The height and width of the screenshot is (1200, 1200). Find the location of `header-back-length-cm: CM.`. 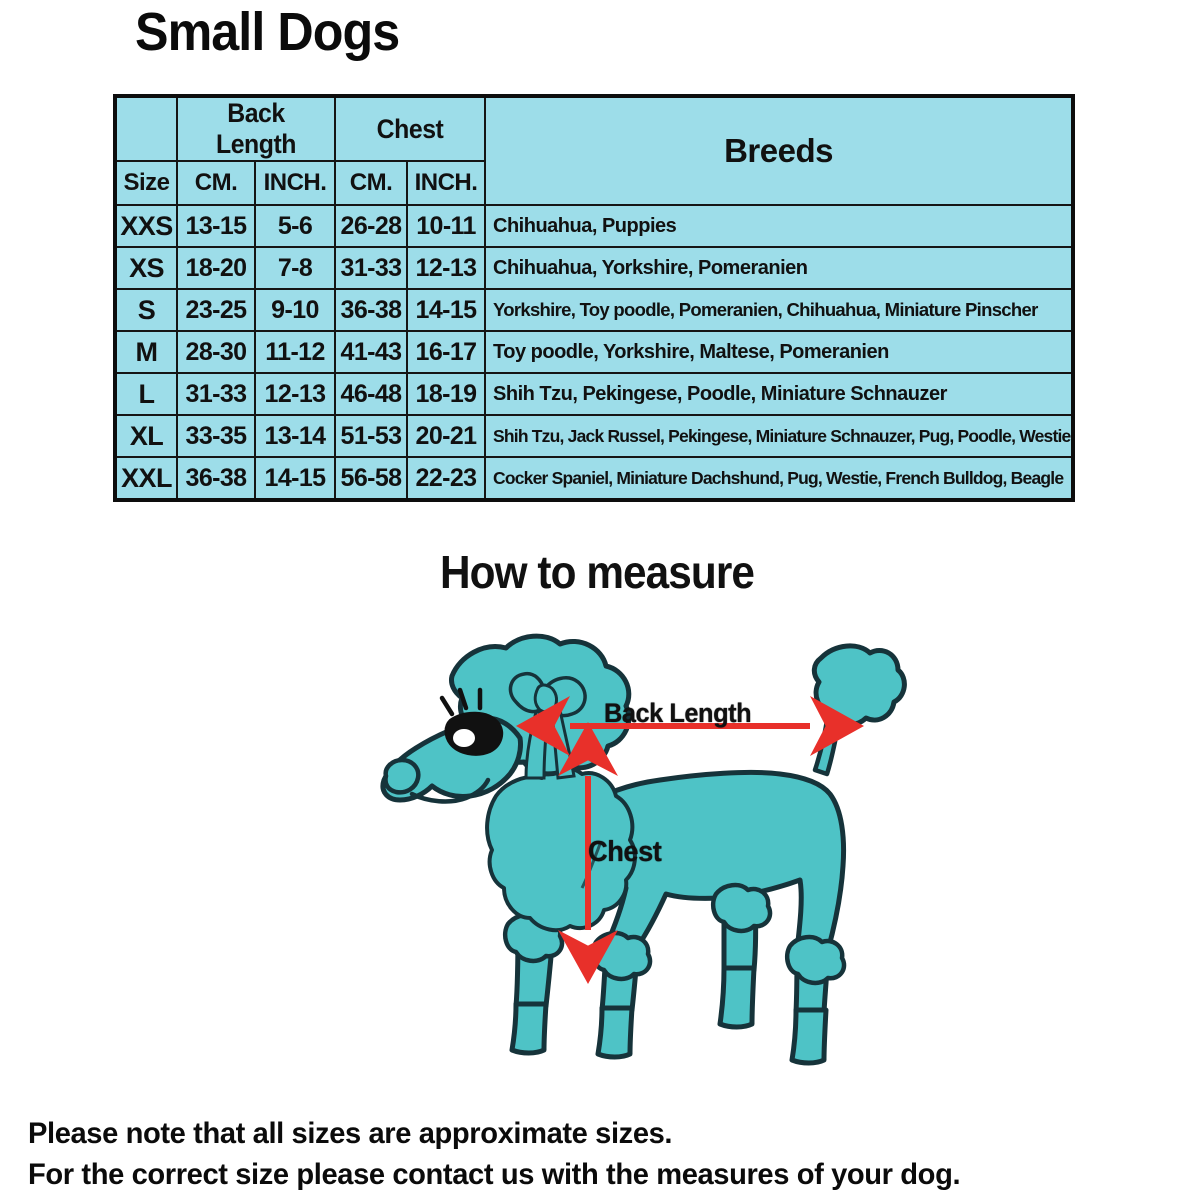

header-back-length-cm: CM. is located at coordinates (216, 183).